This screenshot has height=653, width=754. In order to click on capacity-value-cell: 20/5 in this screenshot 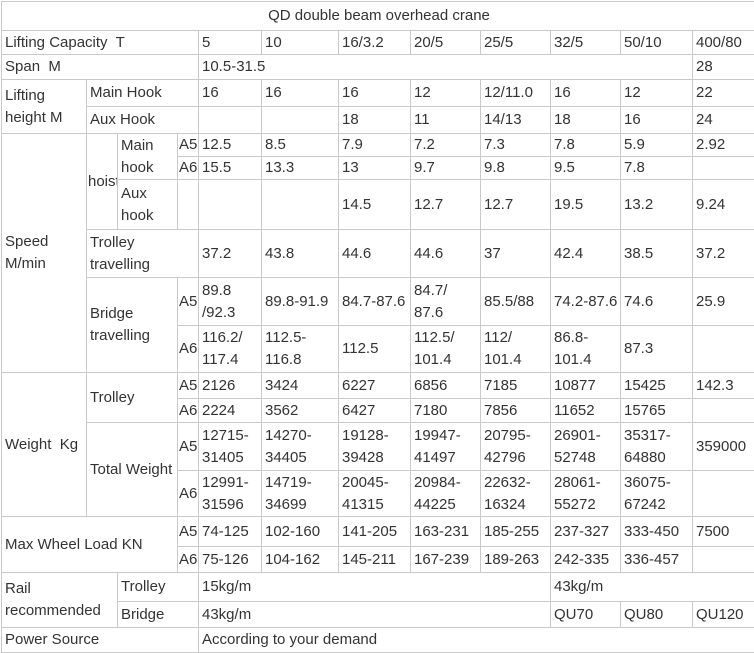, I will do `click(446, 43)`.